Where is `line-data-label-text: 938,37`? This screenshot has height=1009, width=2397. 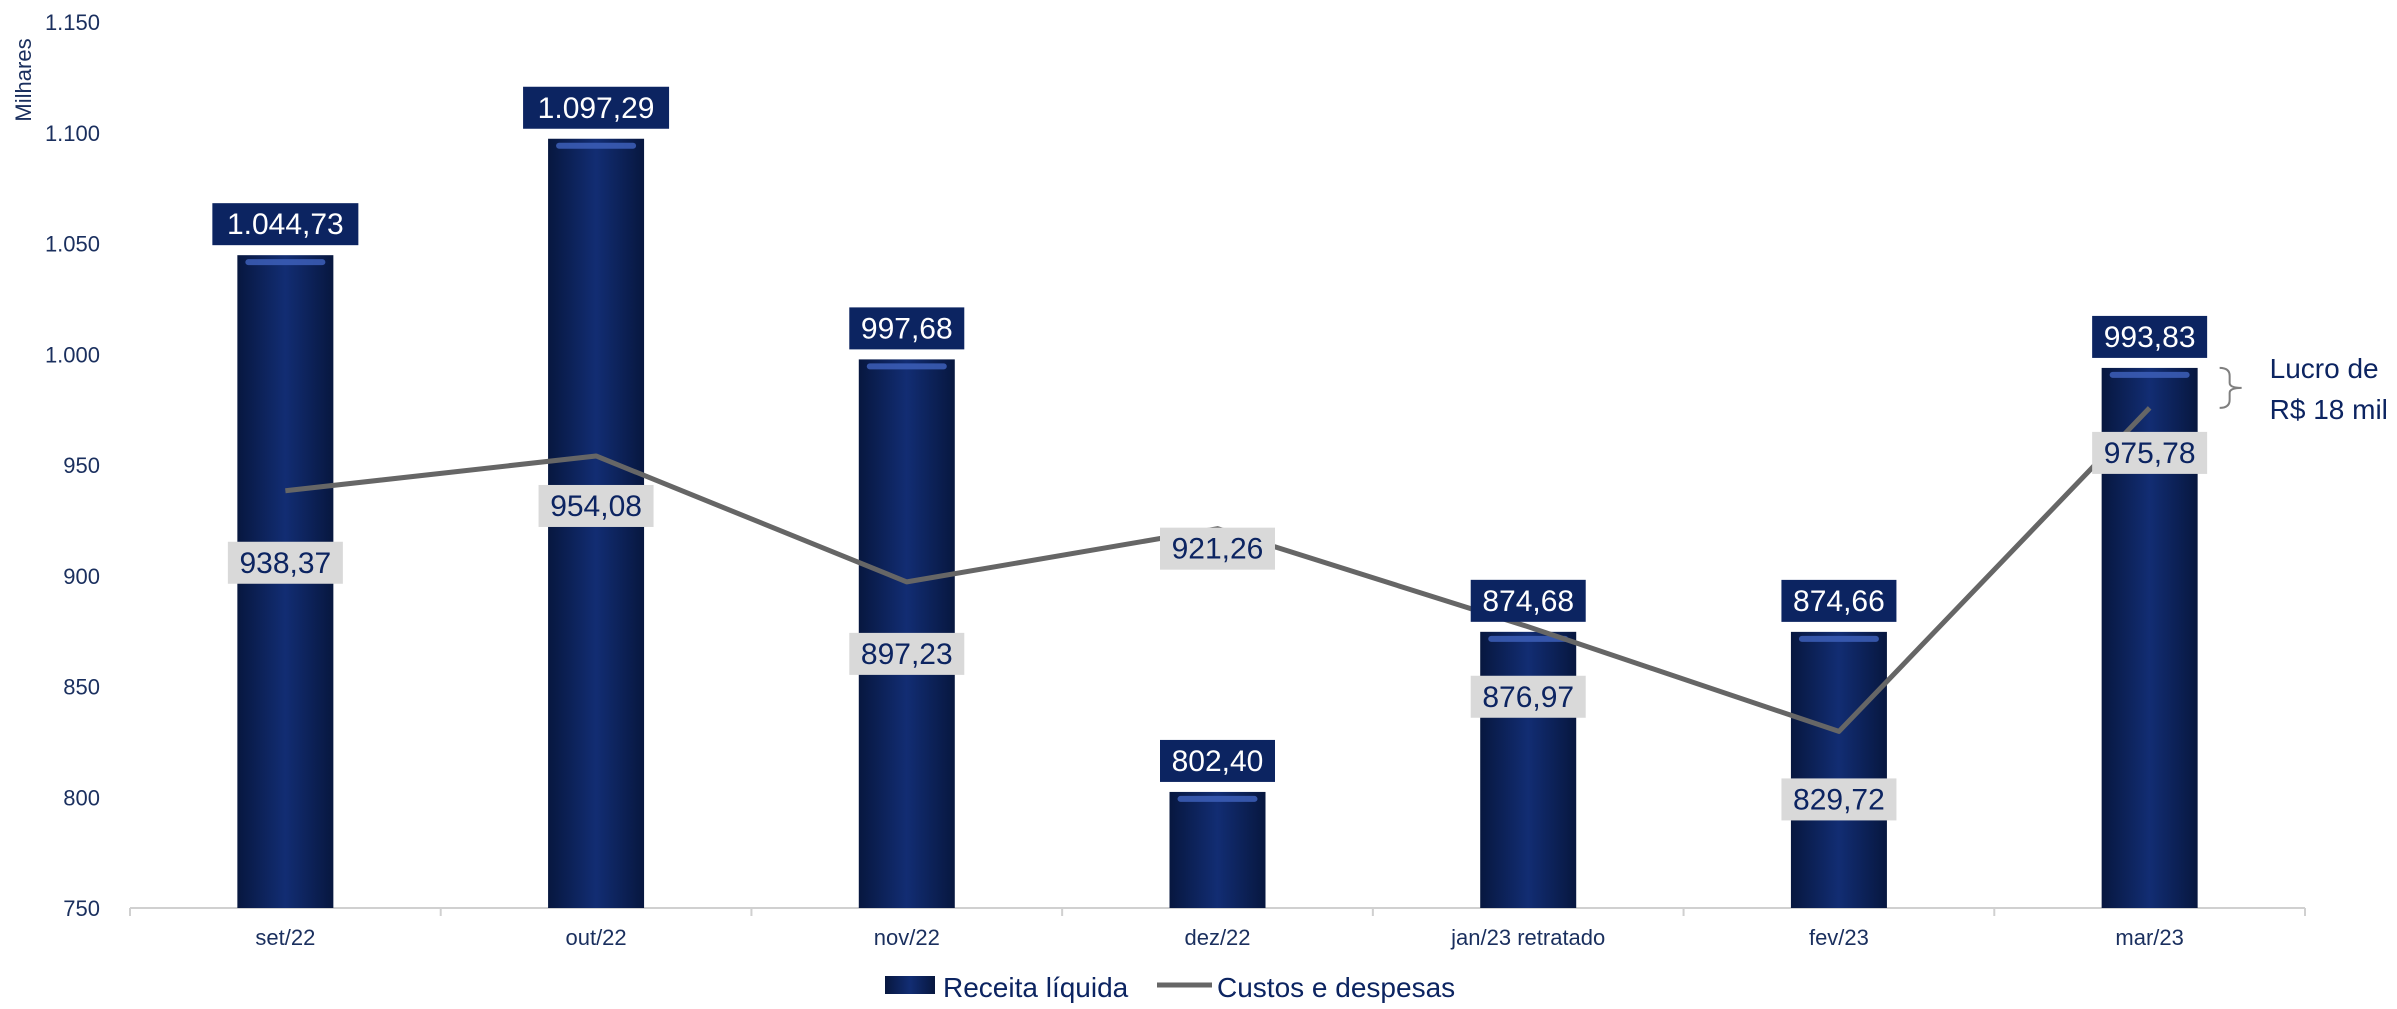 line-data-label-text: 938,37 is located at coordinates (285, 563).